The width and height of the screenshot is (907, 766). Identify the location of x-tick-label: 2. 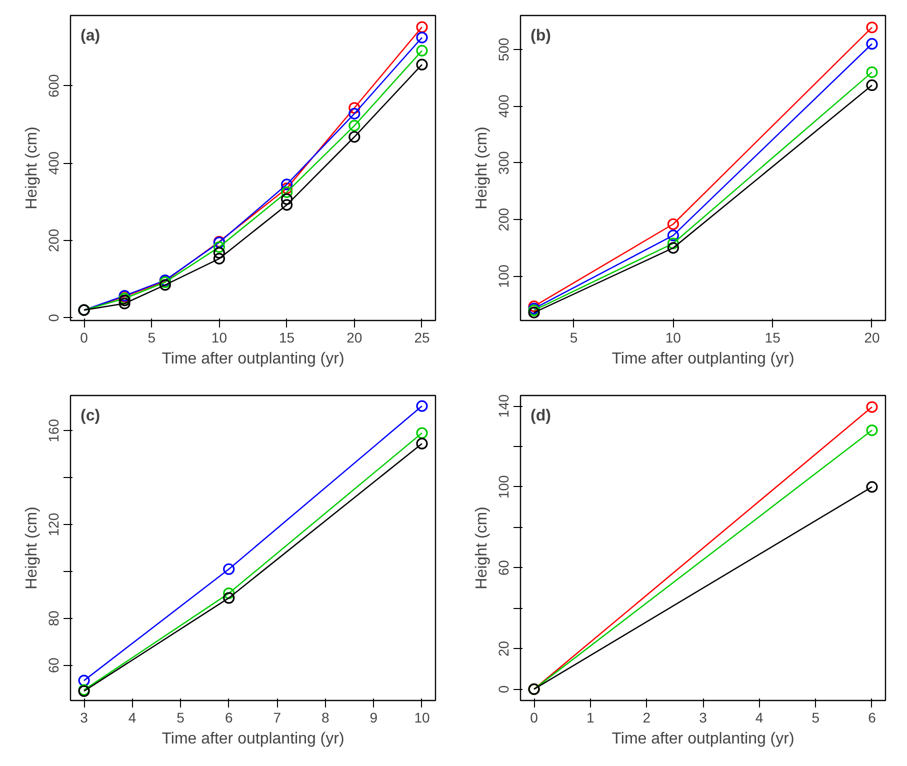
(646, 718).